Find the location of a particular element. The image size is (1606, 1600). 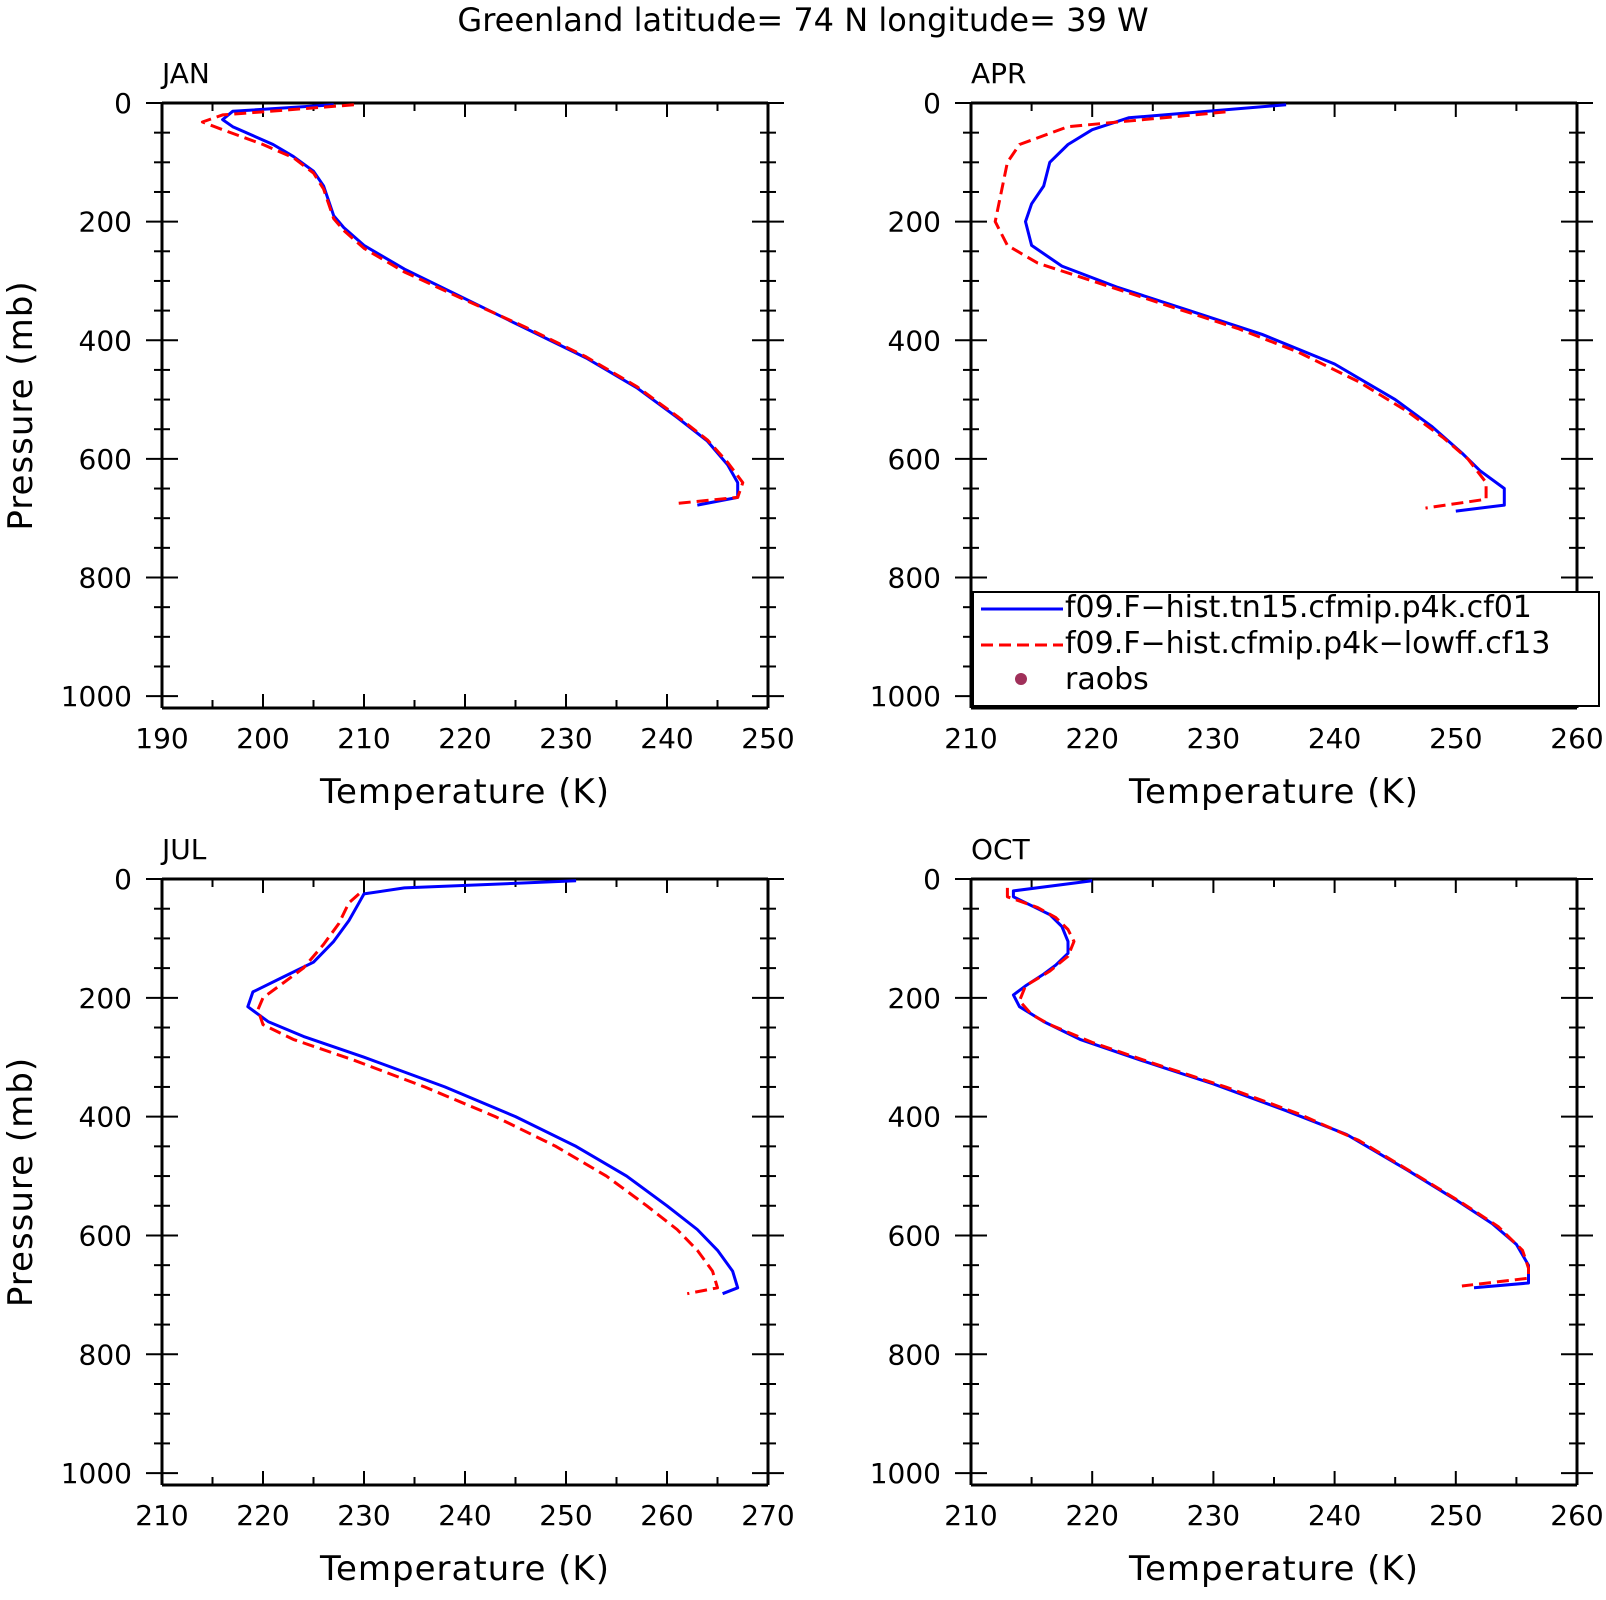

panel-label: OCT is located at coordinates (1001, 849).